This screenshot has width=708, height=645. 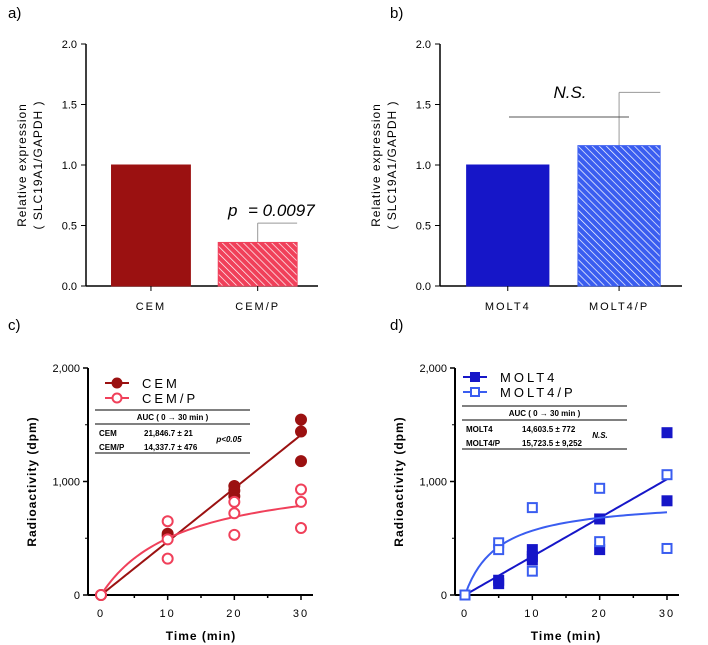 What do you see at coordinates (228, 439) in the screenshot?
I see `table-stat: p<0.05` at bounding box center [228, 439].